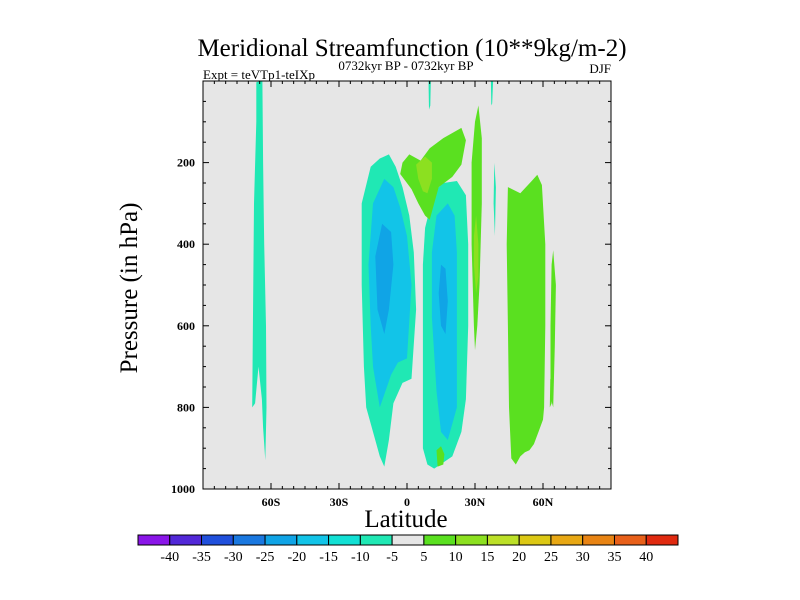 The height and width of the screenshot is (600, 800). I want to click on y-tick-label: 600, so click(186, 326).